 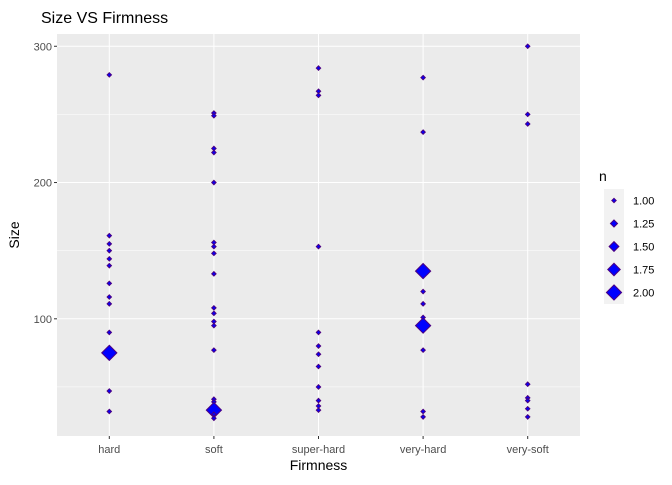 I want to click on legend-title: n, so click(x=603, y=176).